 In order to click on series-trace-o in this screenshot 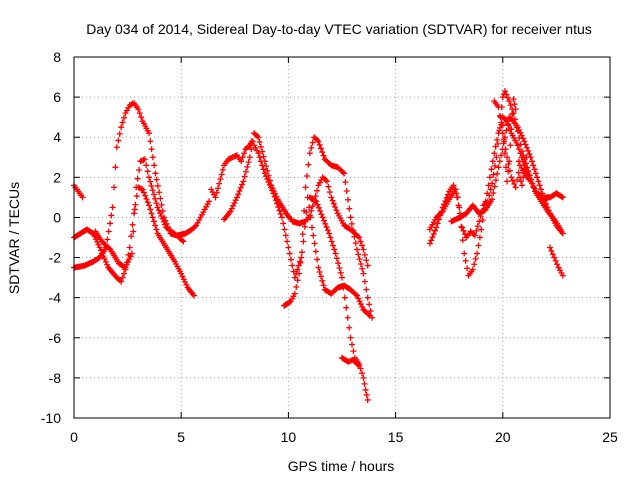, I will do `click(556, 261)`.